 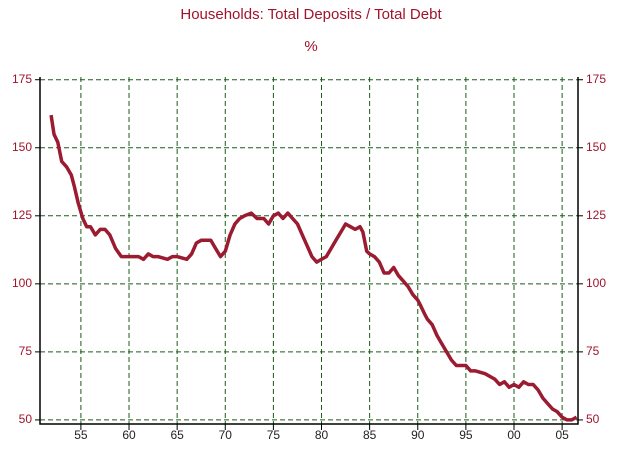 What do you see at coordinates (311, 14) in the screenshot?
I see `chart-title: Households: Total Deposits / Total Debt` at bounding box center [311, 14].